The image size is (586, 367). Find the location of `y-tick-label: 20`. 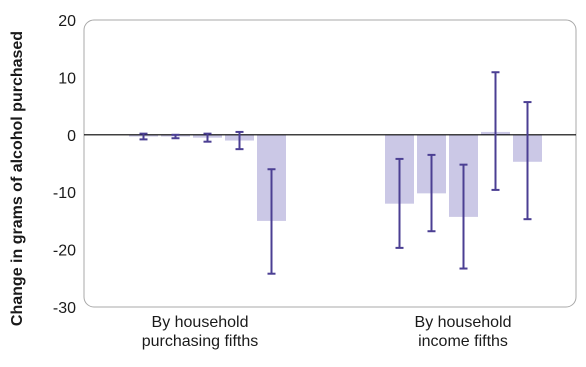

y-tick-label: 20 is located at coordinates (67, 21).